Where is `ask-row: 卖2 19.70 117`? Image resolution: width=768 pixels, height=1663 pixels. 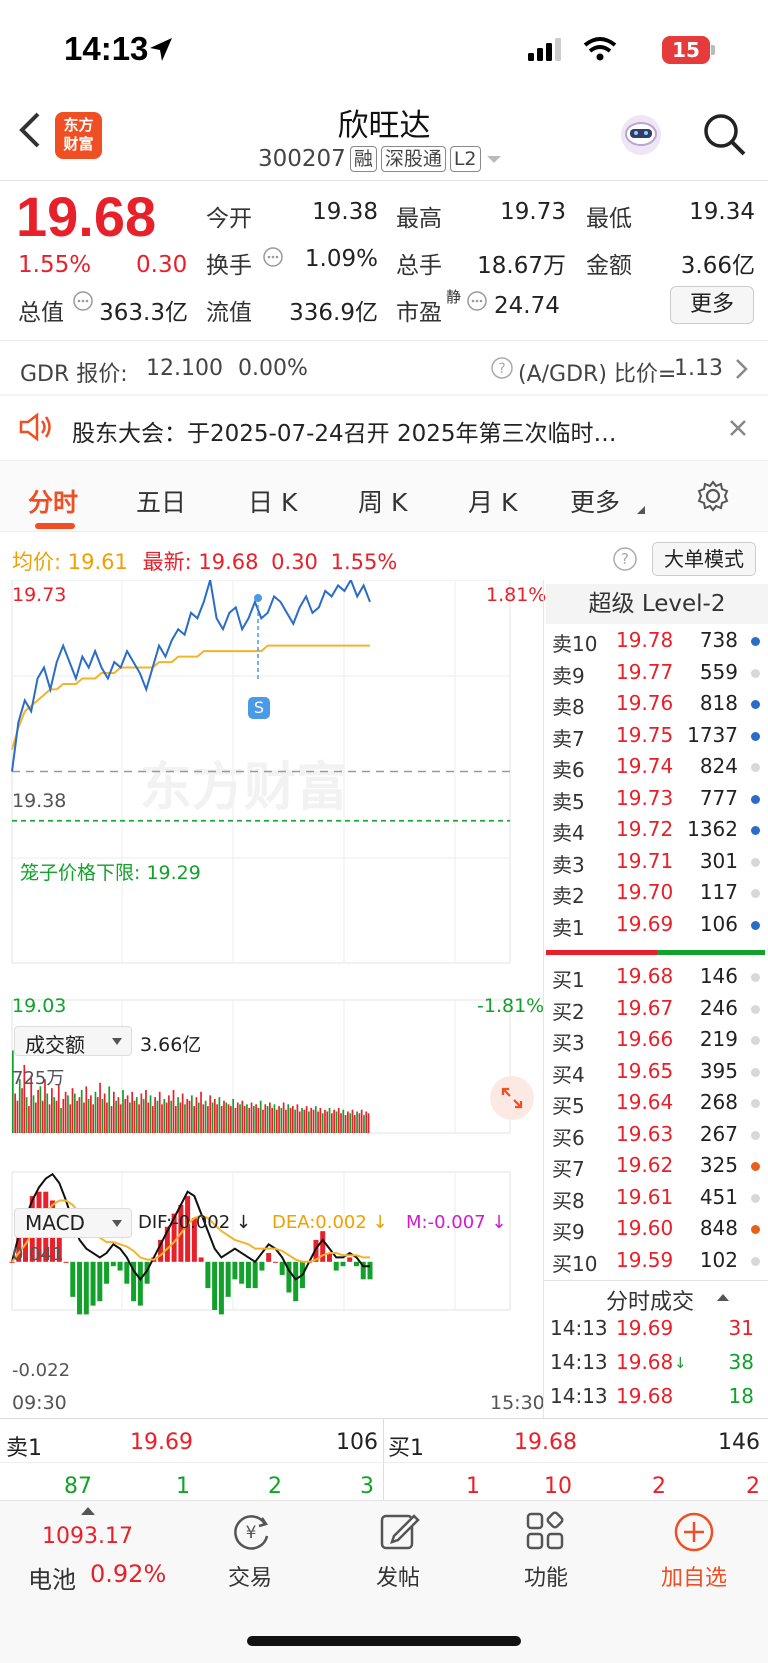 ask-row: 卖2 19.70 117 is located at coordinates (657, 892).